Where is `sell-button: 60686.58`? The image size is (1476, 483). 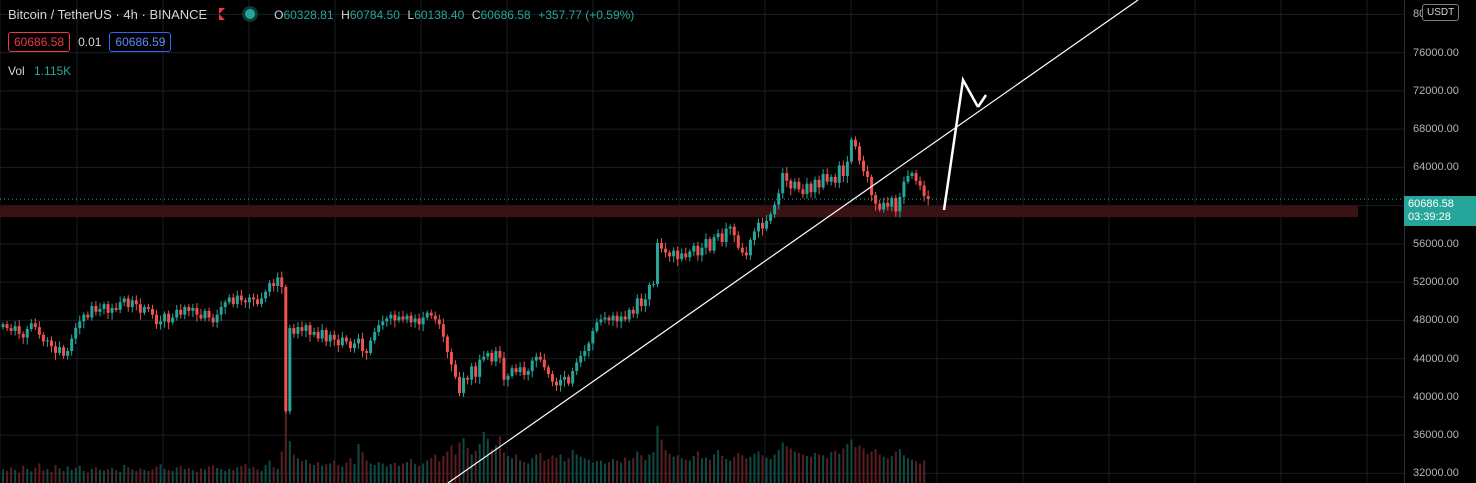
sell-button: 60686.58 is located at coordinates (39, 42).